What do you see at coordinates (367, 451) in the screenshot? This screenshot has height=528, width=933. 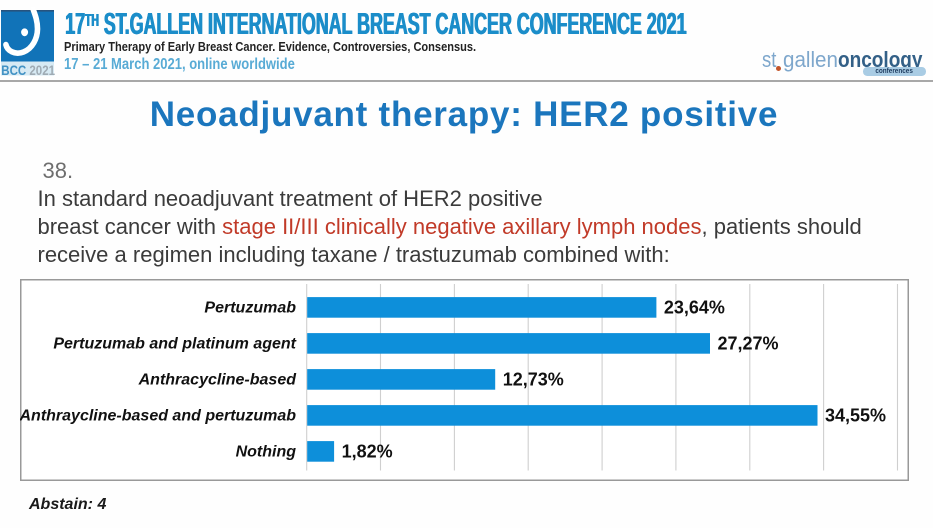 I see `svg-text: 1,82%` at bounding box center [367, 451].